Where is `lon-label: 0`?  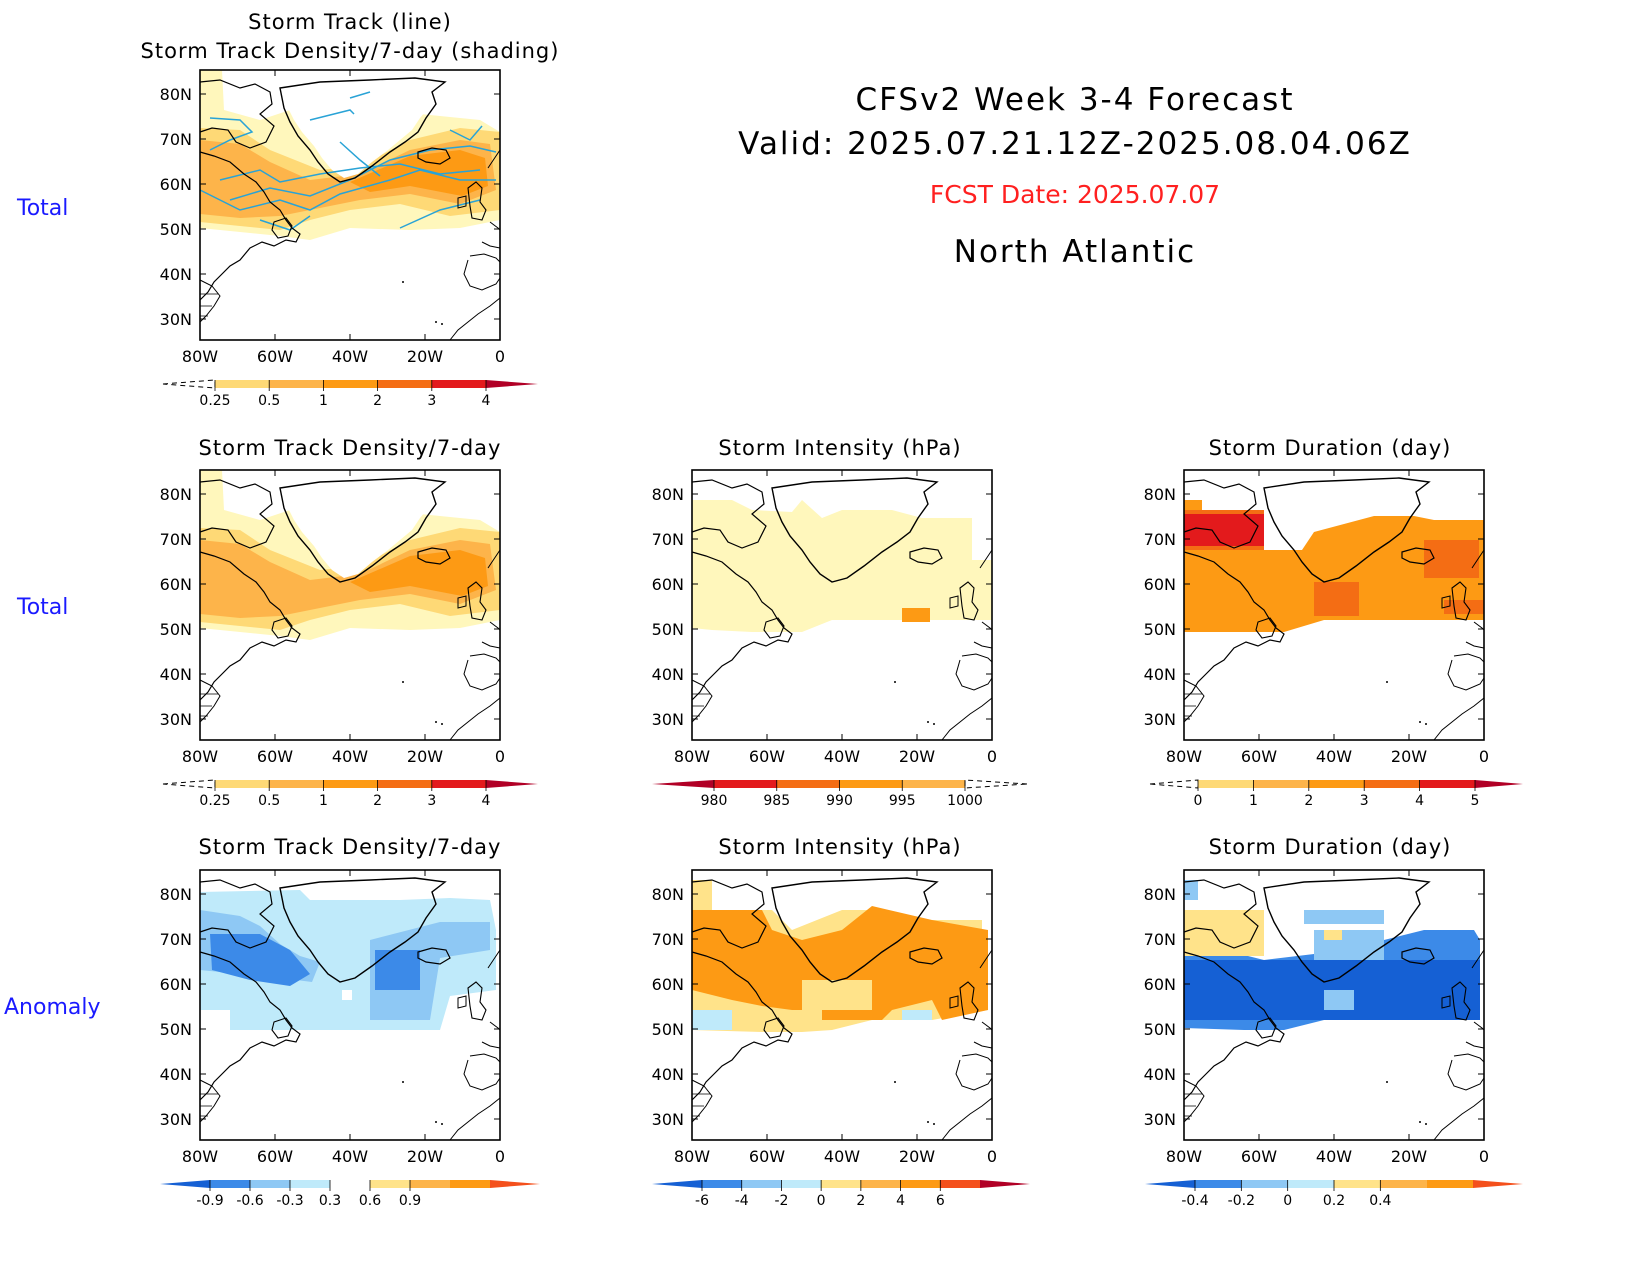
lon-label: 0 is located at coordinates (1484, 756).